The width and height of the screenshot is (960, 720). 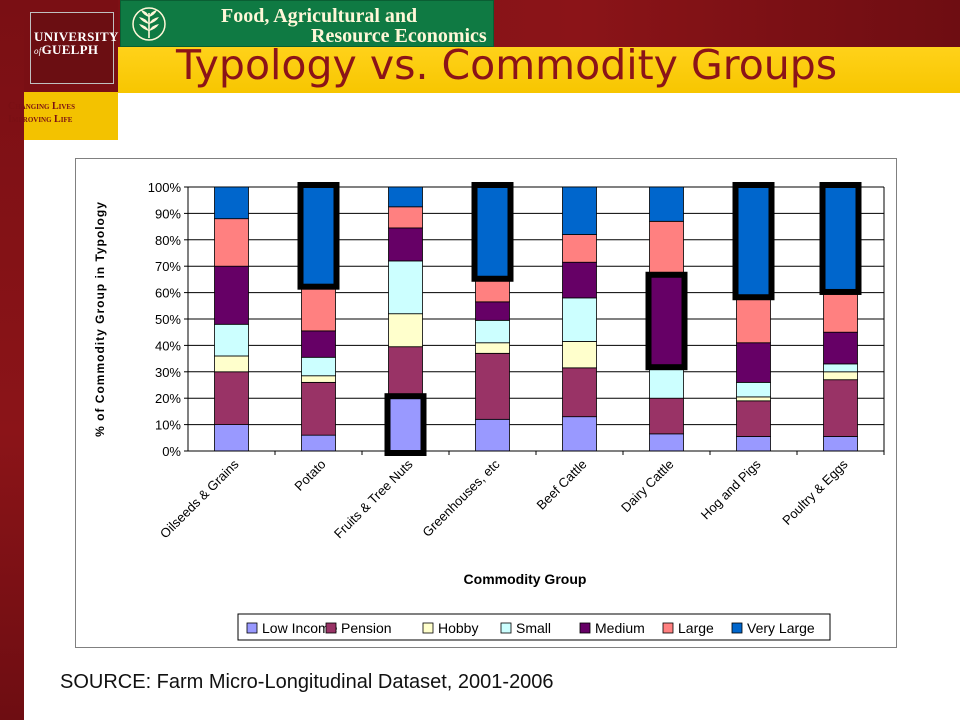 What do you see at coordinates (76, 36) in the screenshot?
I see `university-name-line1: UNIVERSITY` at bounding box center [76, 36].